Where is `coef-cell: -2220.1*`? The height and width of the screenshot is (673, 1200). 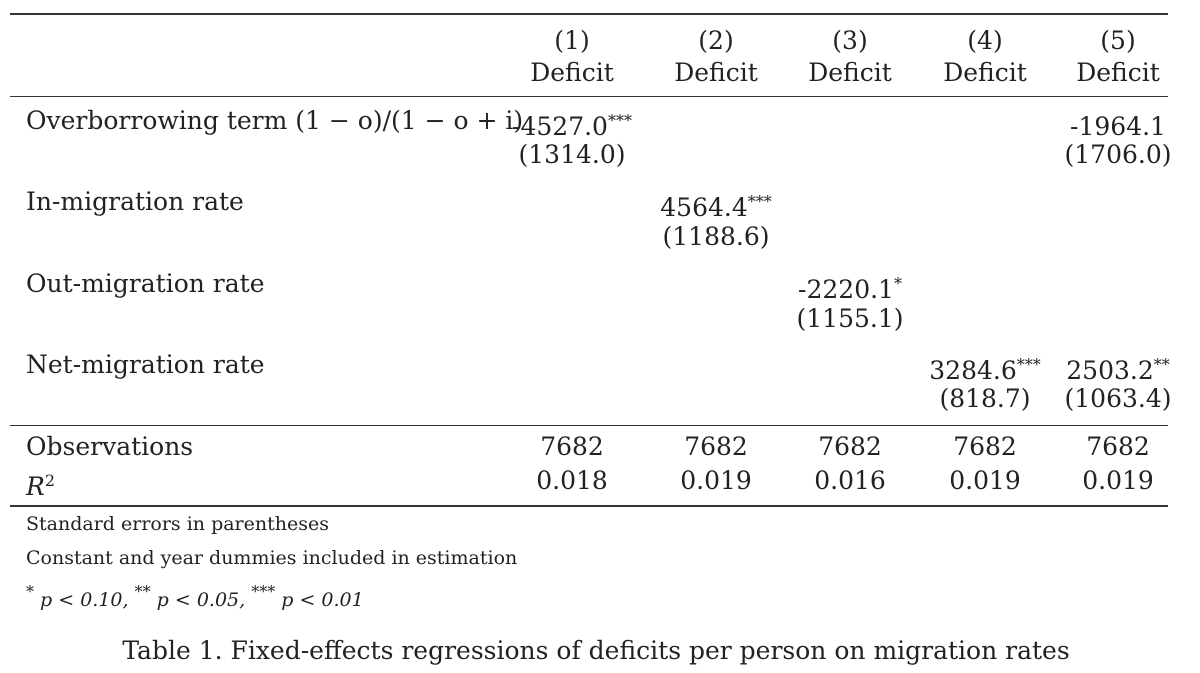
coef-cell: -2220.1* is located at coordinates (850, 289).